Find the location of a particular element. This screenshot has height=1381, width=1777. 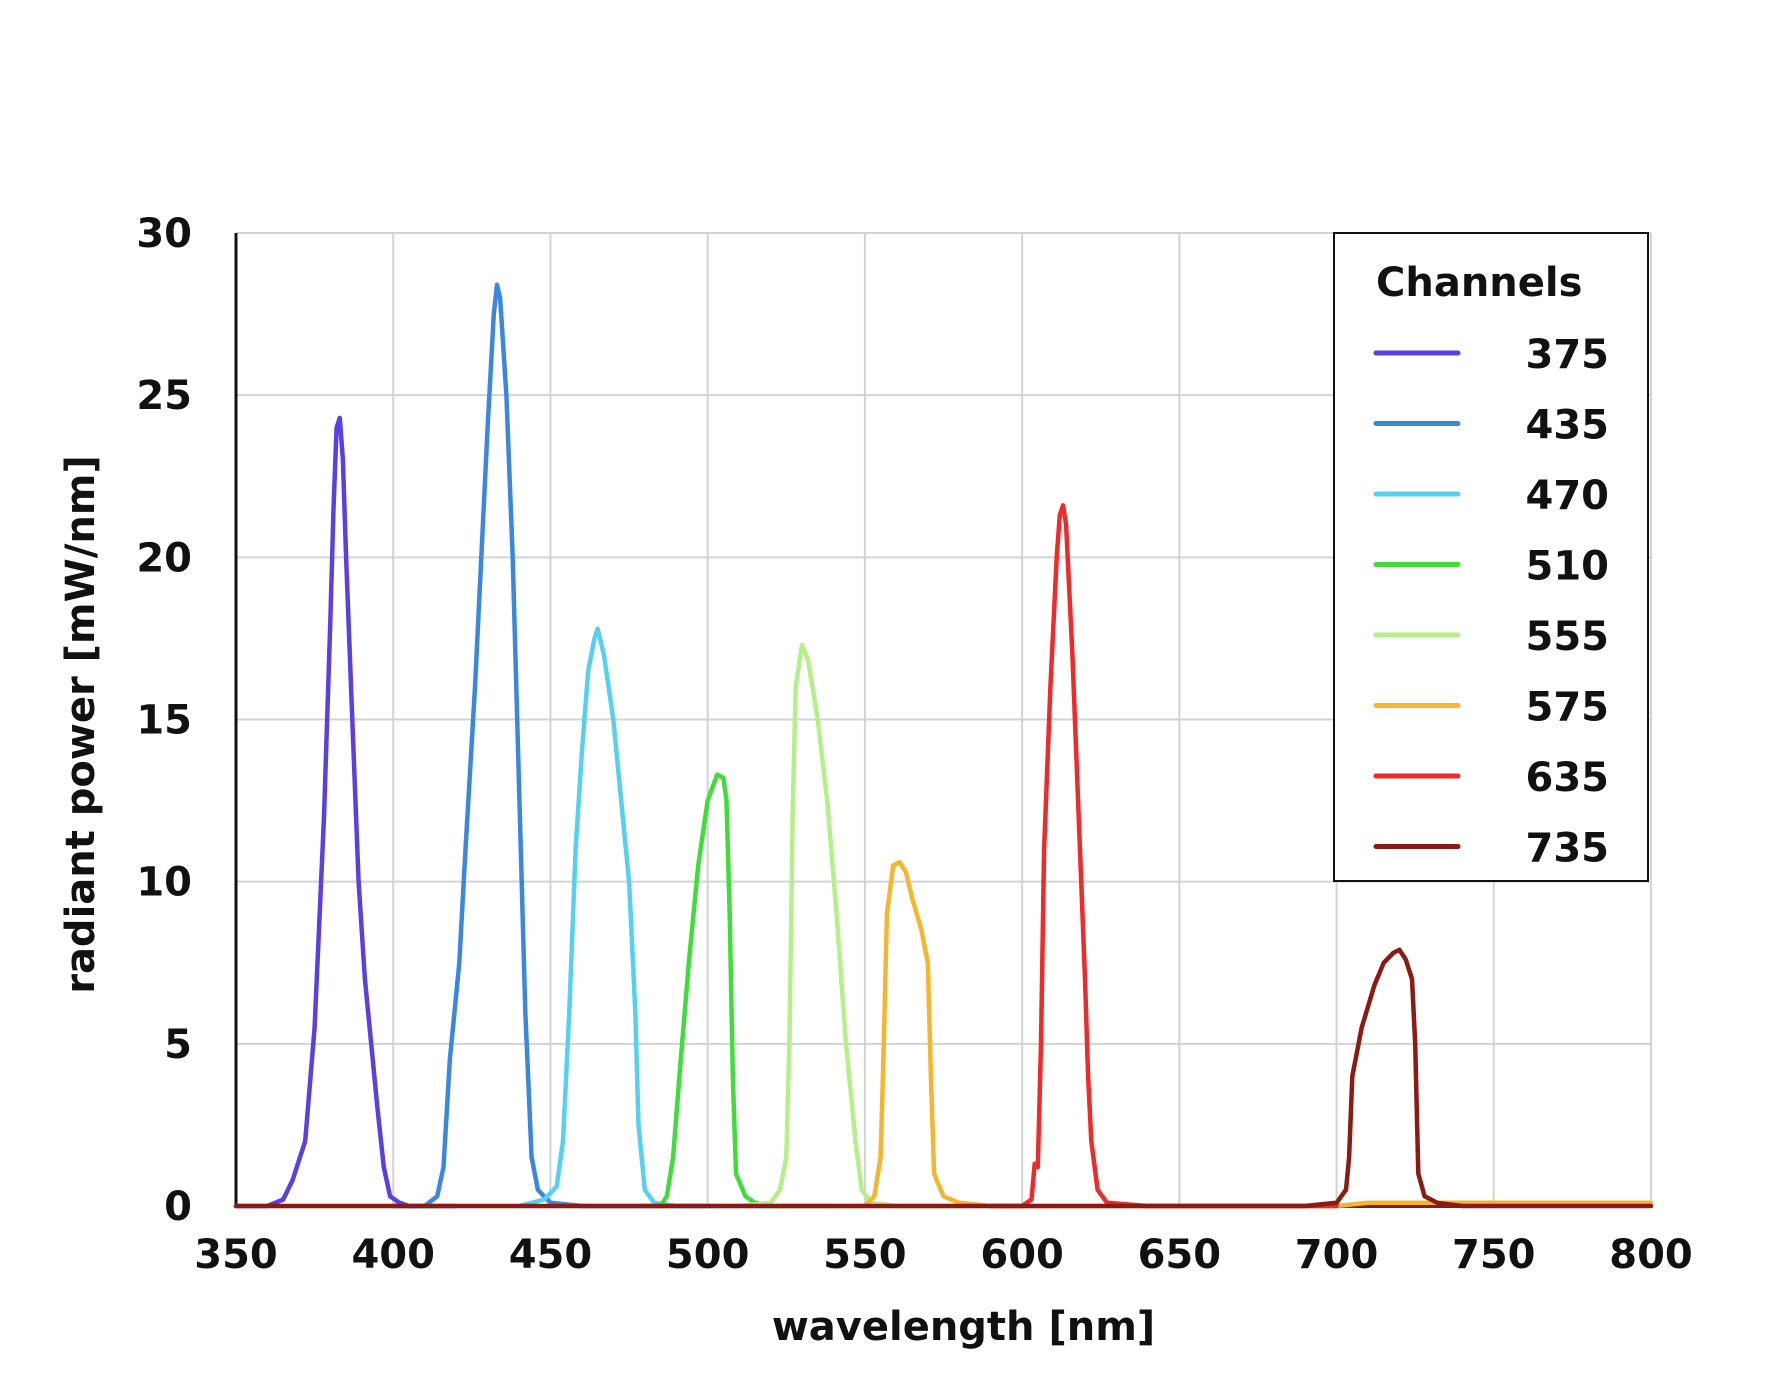

legend-label-375: 375 is located at coordinates (1568, 355).